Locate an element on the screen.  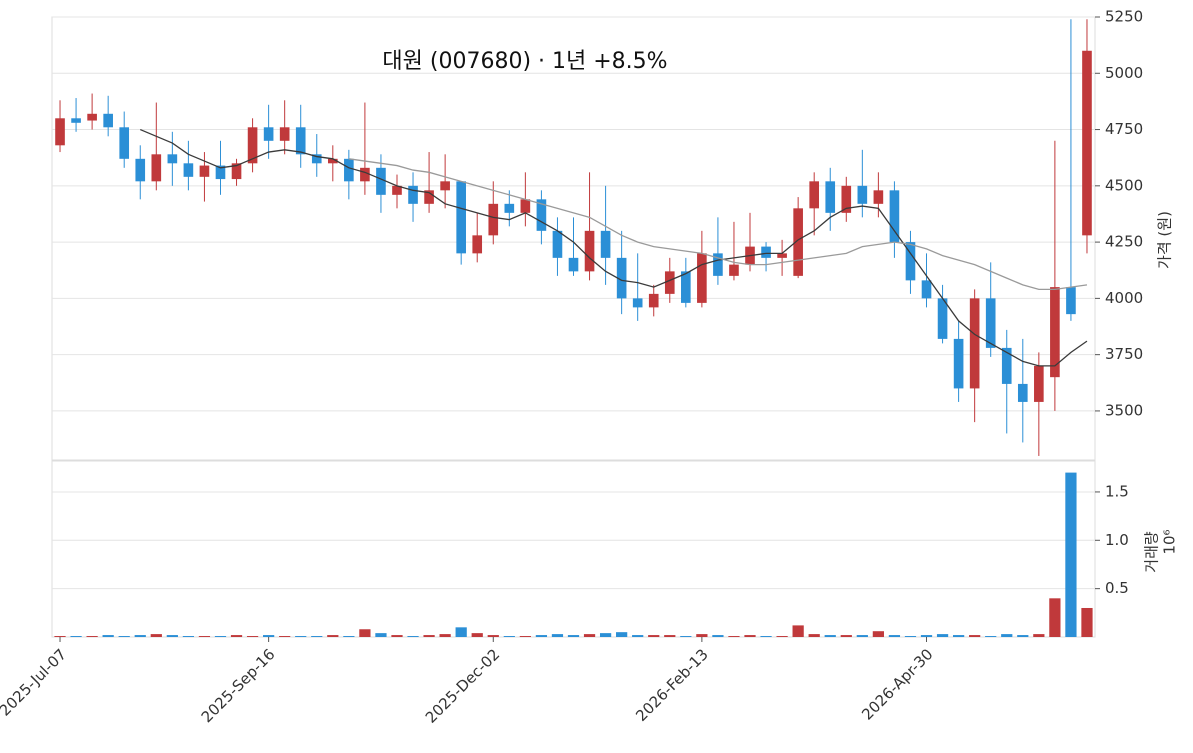
x-tick-label: 2026-Apr-30 is located at coordinates (897, 684).